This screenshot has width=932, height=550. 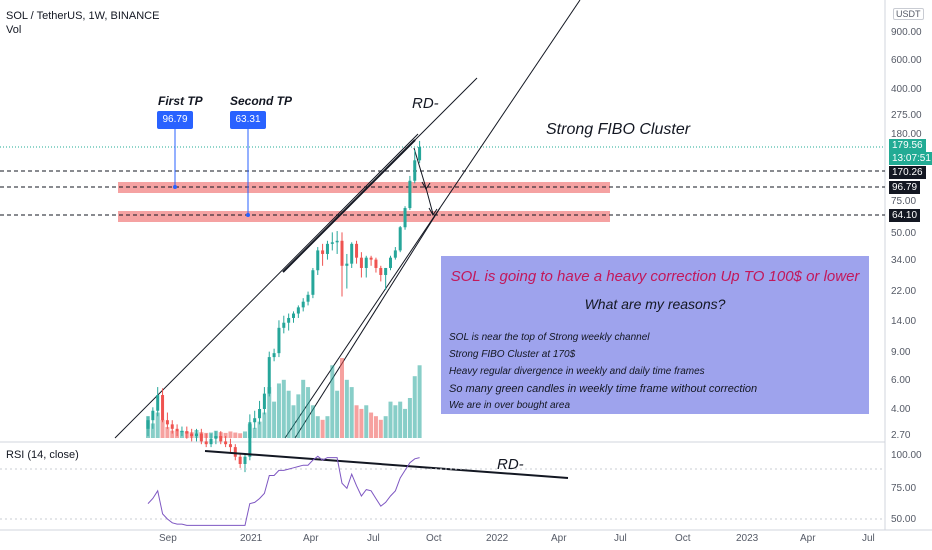 What do you see at coordinates (283, 490) in the screenshot?
I see `rsi-line` at bounding box center [283, 490].